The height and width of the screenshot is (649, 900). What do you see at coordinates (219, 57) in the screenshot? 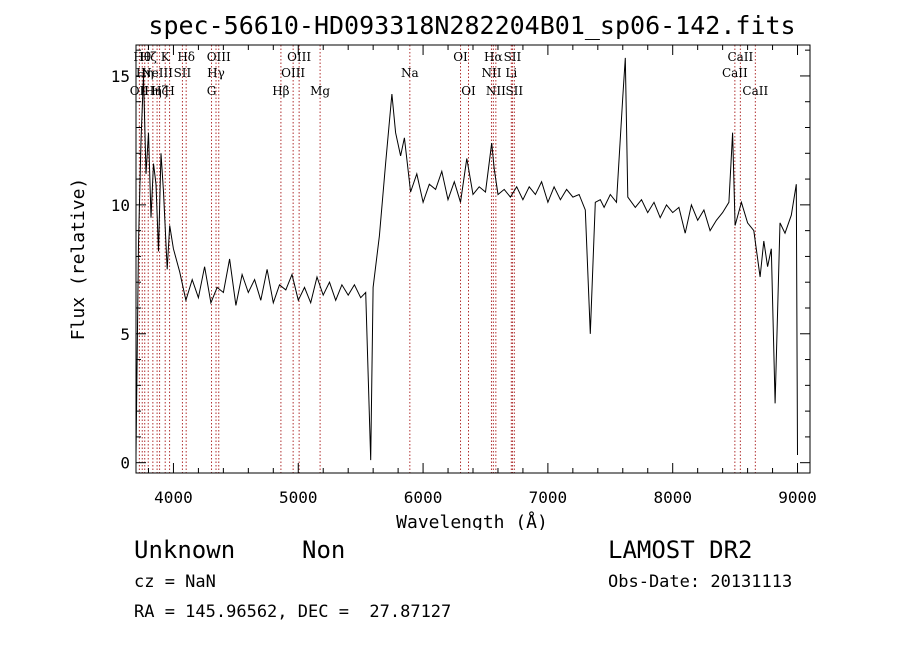
I see `line-label-13: OIII` at bounding box center [219, 57].